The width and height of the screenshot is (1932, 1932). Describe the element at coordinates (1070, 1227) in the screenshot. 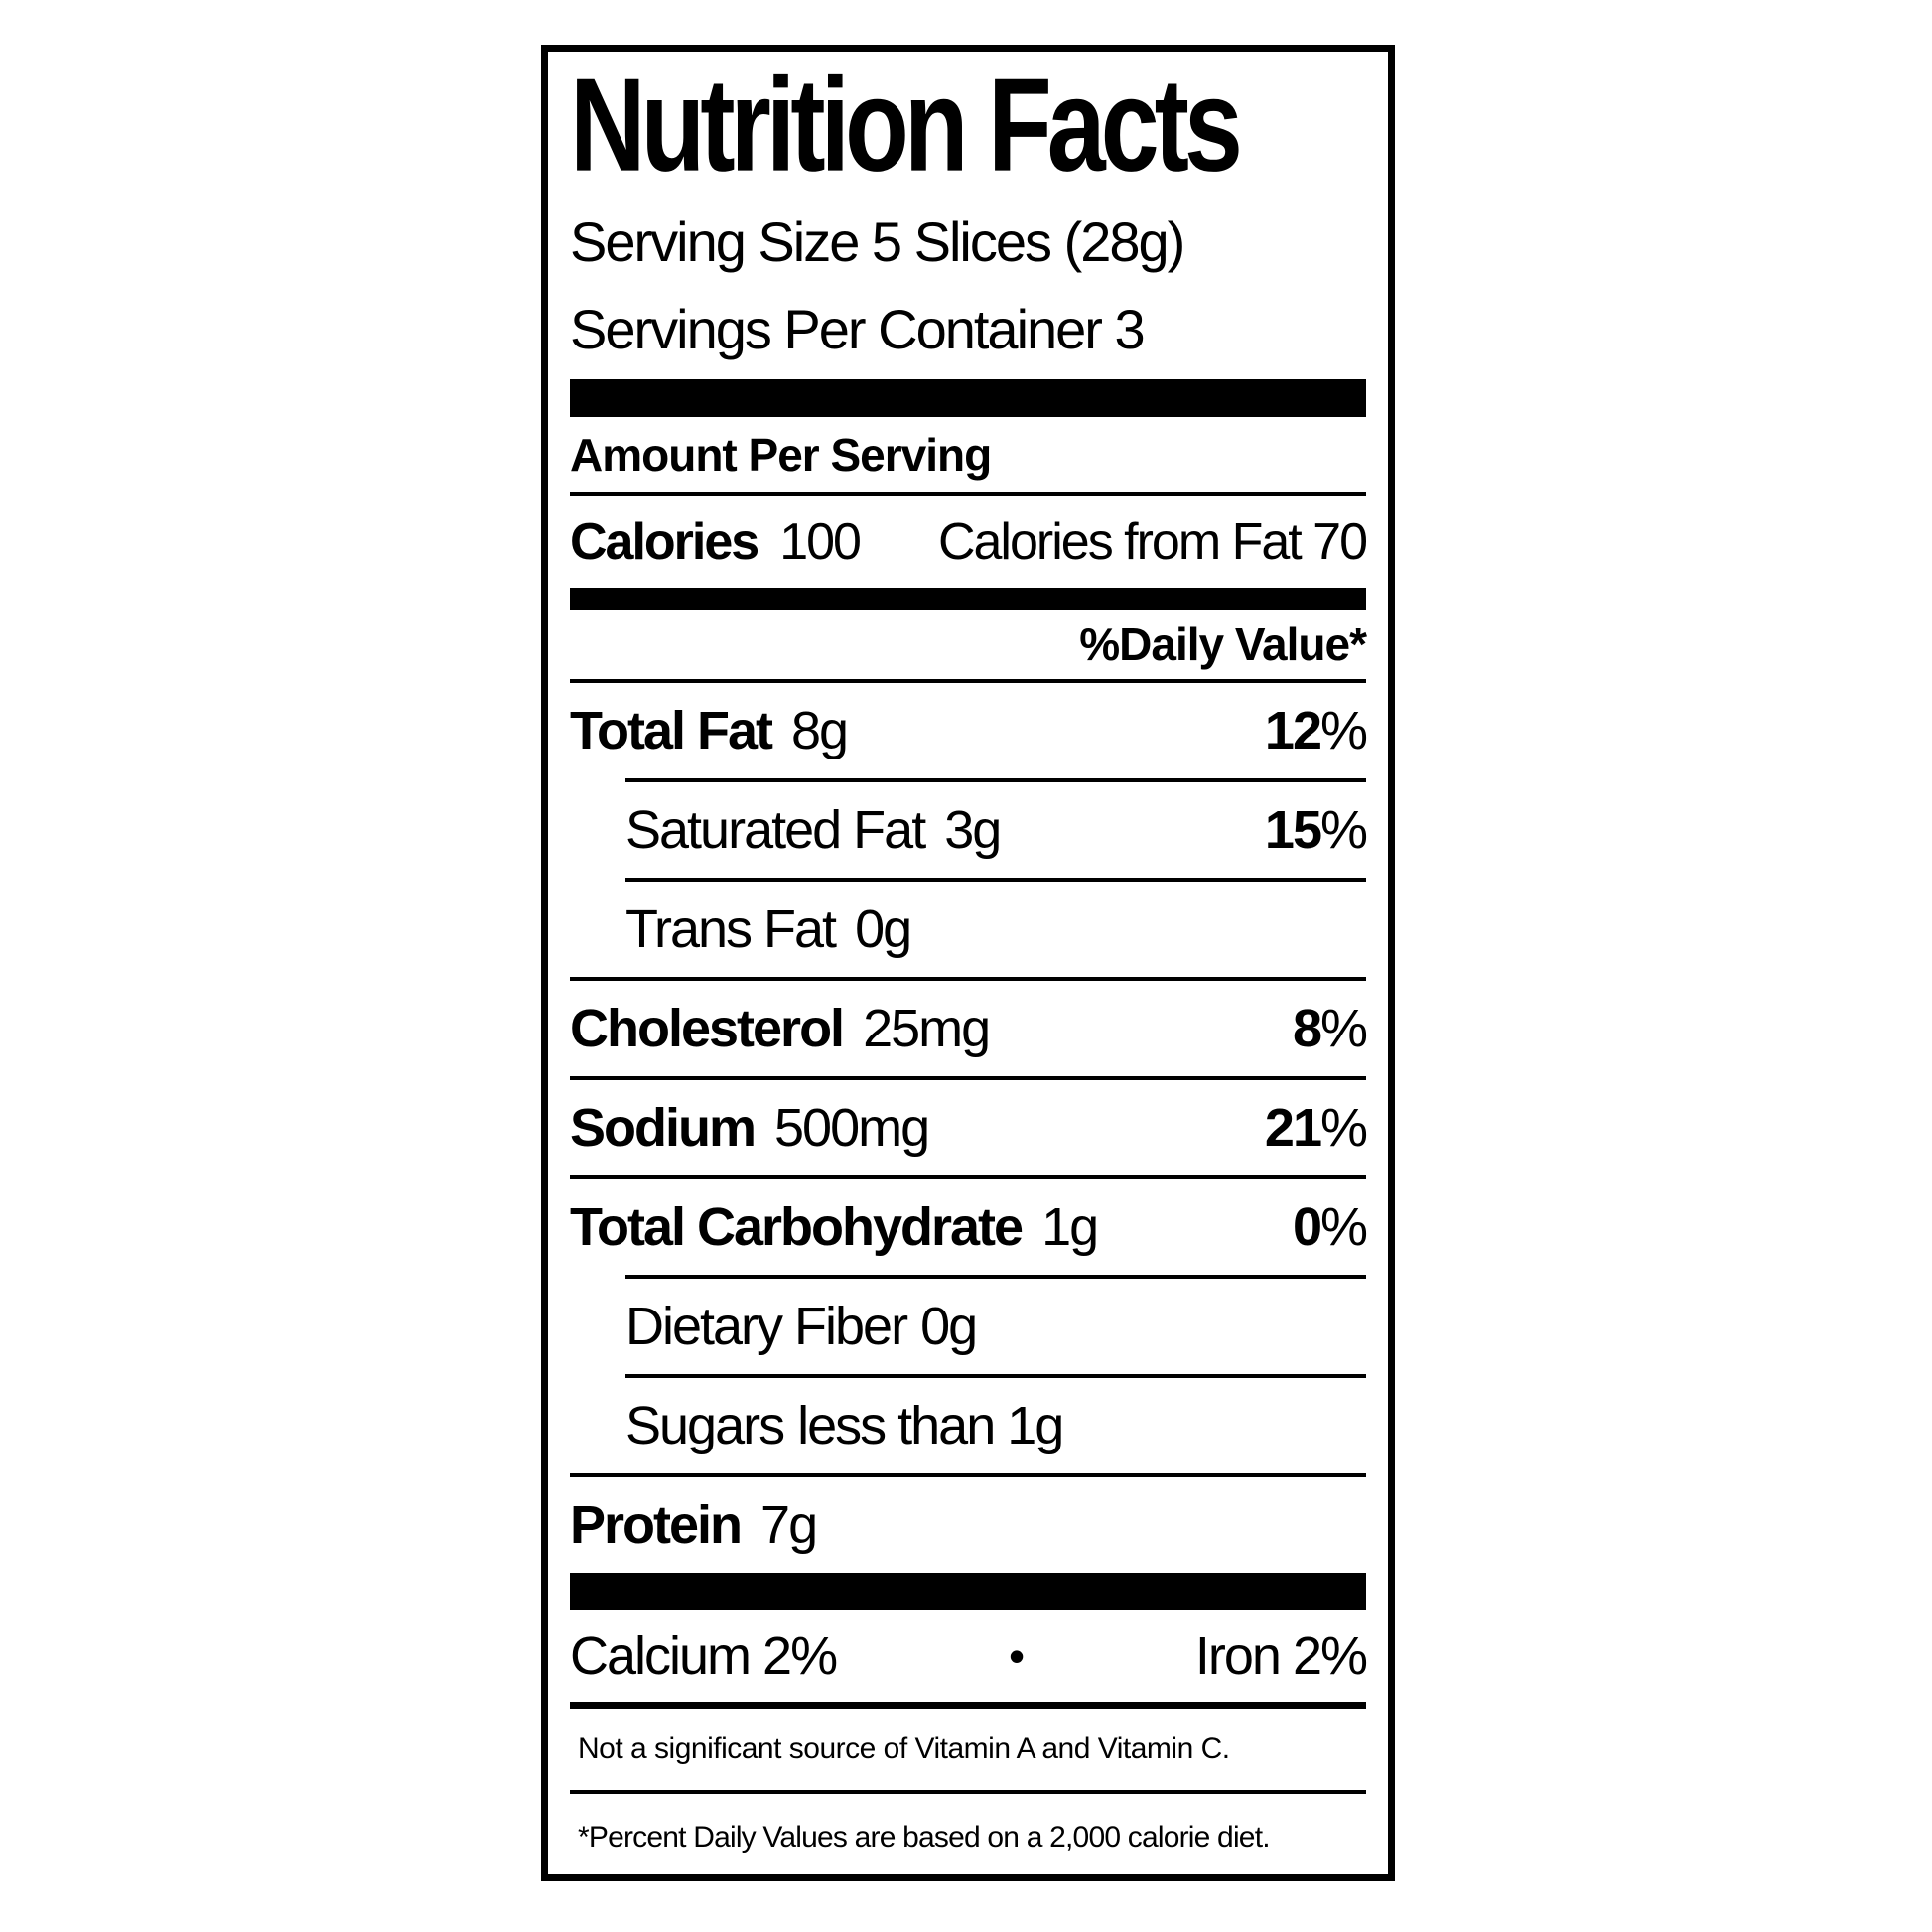

I see `nutrient-amount: 1g` at that location.